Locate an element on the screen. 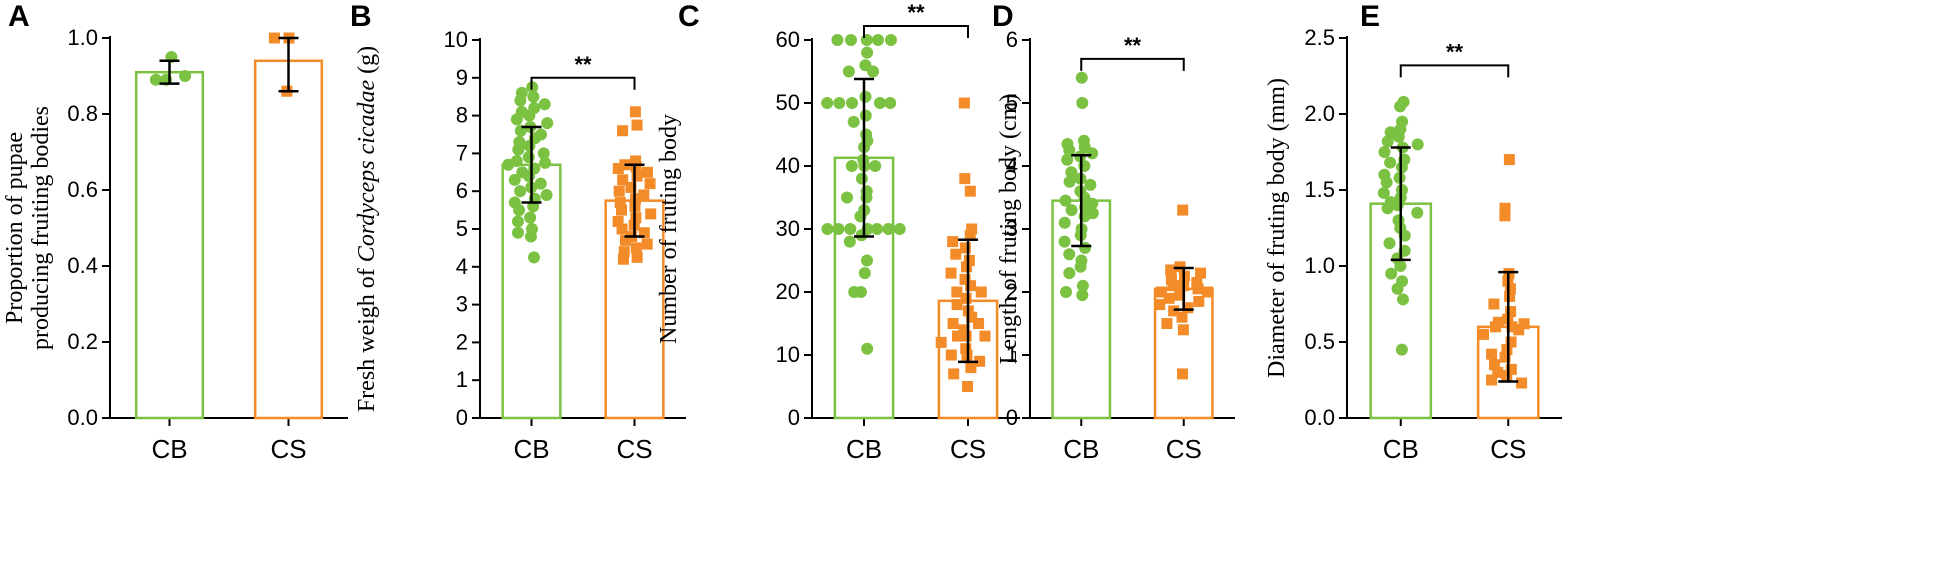 This screenshot has width=1950, height=569. x-tick-label-cs: CS is located at coordinates (1508, 449).